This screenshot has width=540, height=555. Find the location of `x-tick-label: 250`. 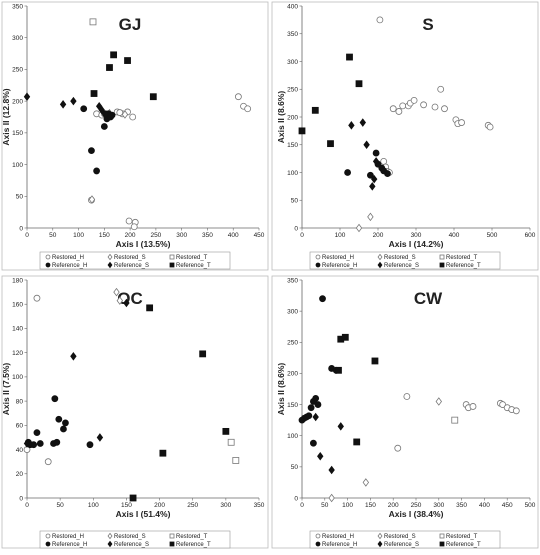

x-tick-label: 250 is located at coordinates (155, 235).